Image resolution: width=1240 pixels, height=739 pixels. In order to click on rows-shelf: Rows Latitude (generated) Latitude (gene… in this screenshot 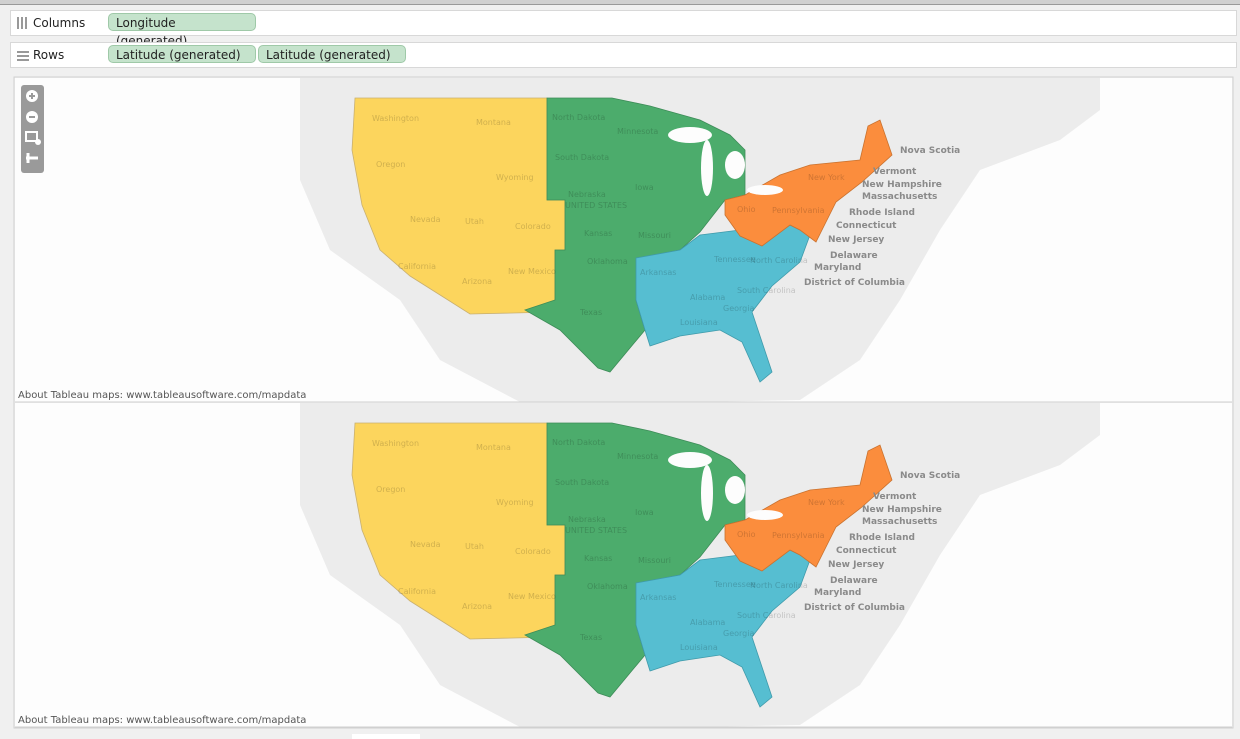, I will do `click(623, 55)`.